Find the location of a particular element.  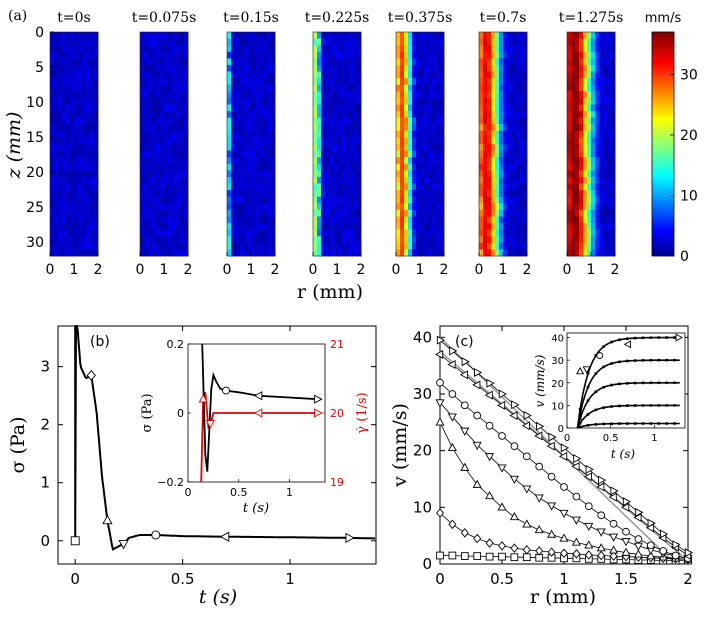

inset-b-y-right-label: γ̇ (1/s) is located at coordinates (362, 412).